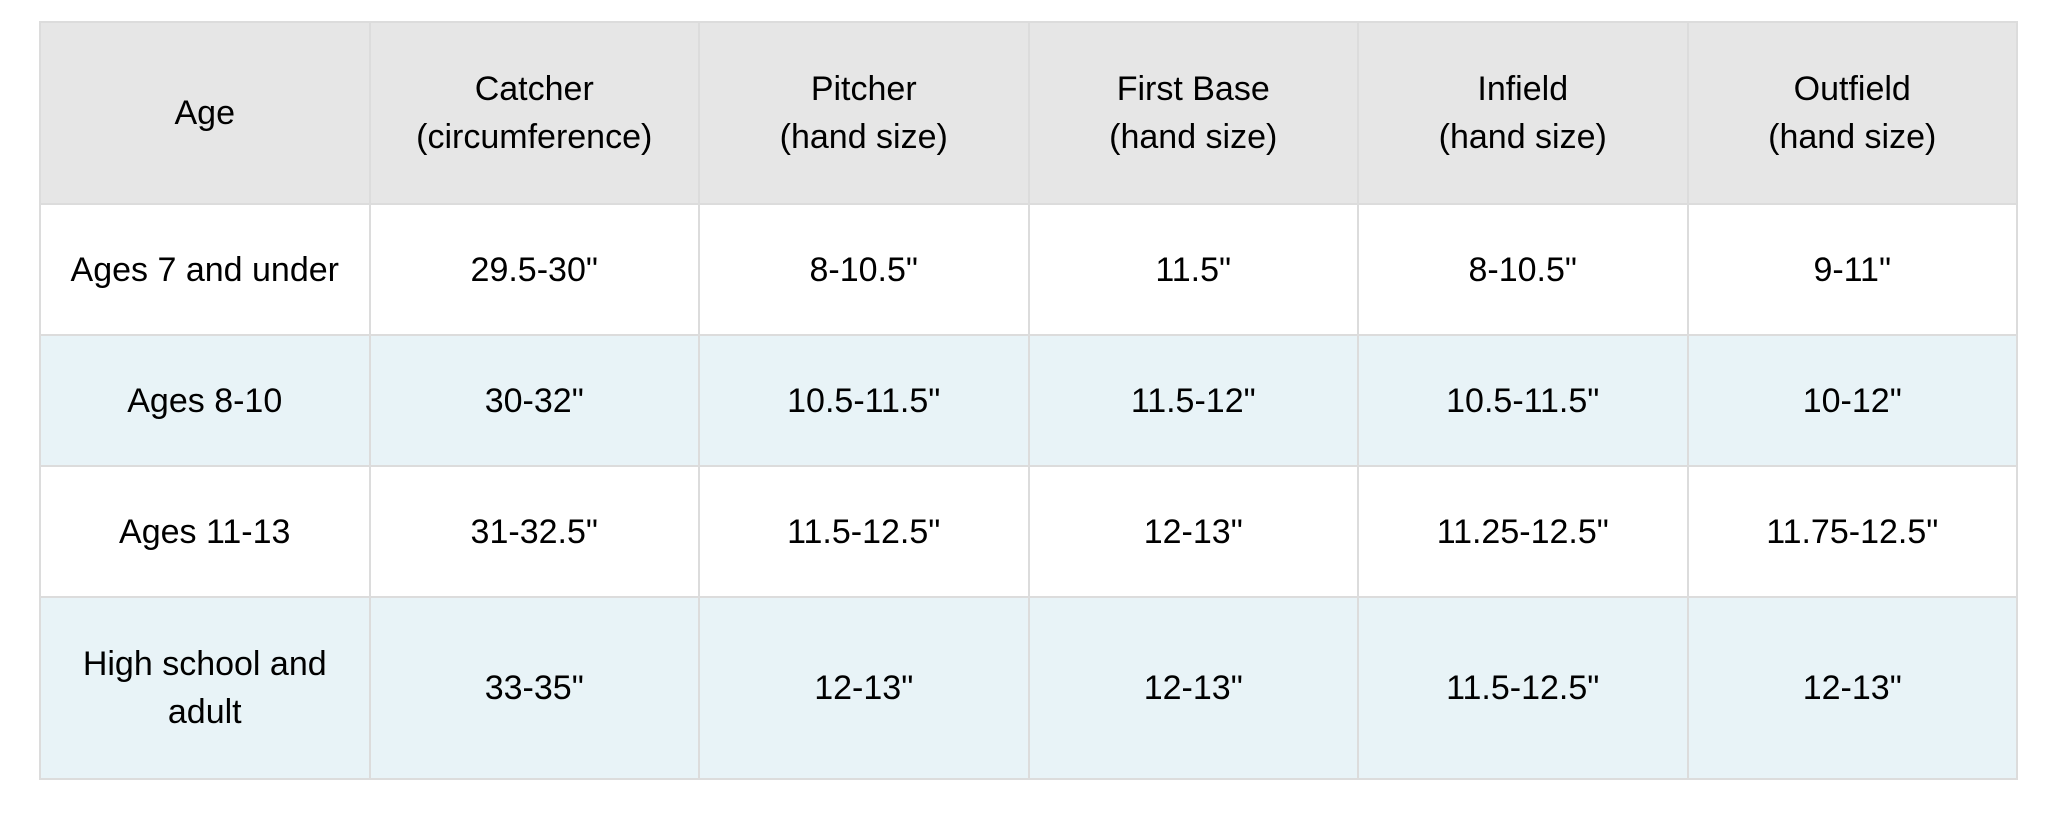 Image resolution: width=2048 pixels, height=819 pixels. I want to click on size-cell: 11.75-12.5", so click(1852, 531).